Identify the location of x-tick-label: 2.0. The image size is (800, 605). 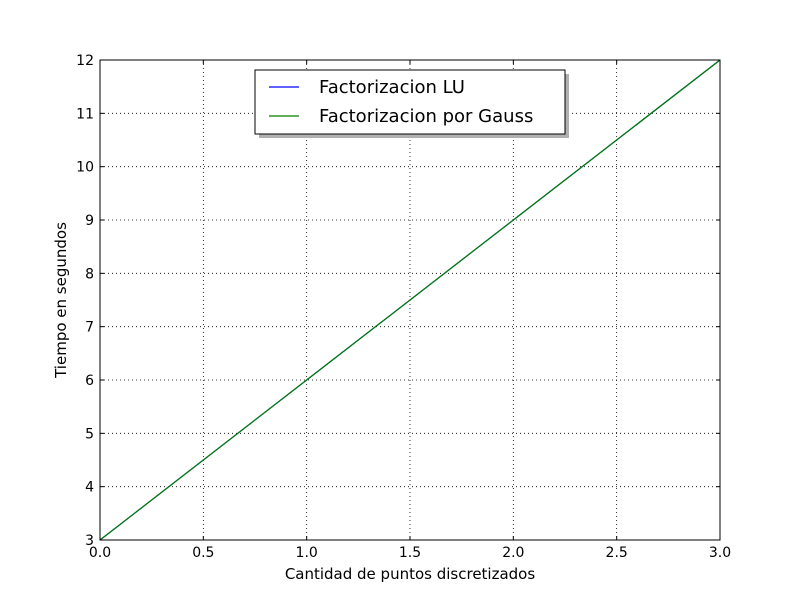
(513, 553).